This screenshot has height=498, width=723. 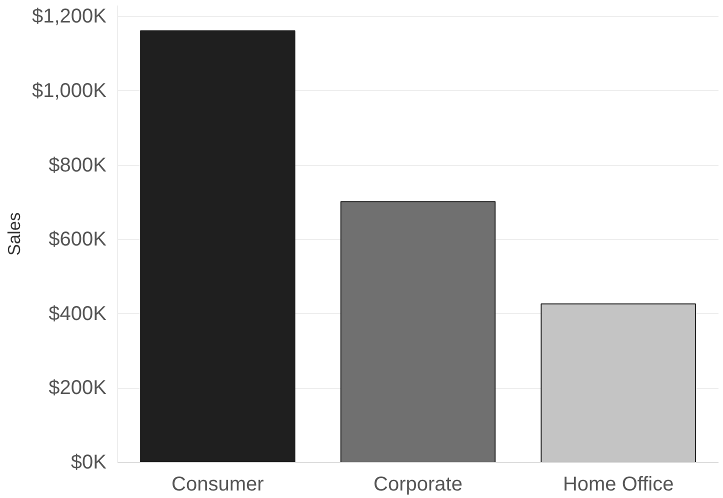 I want to click on y-tick-label: $800K, so click(x=78, y=165).